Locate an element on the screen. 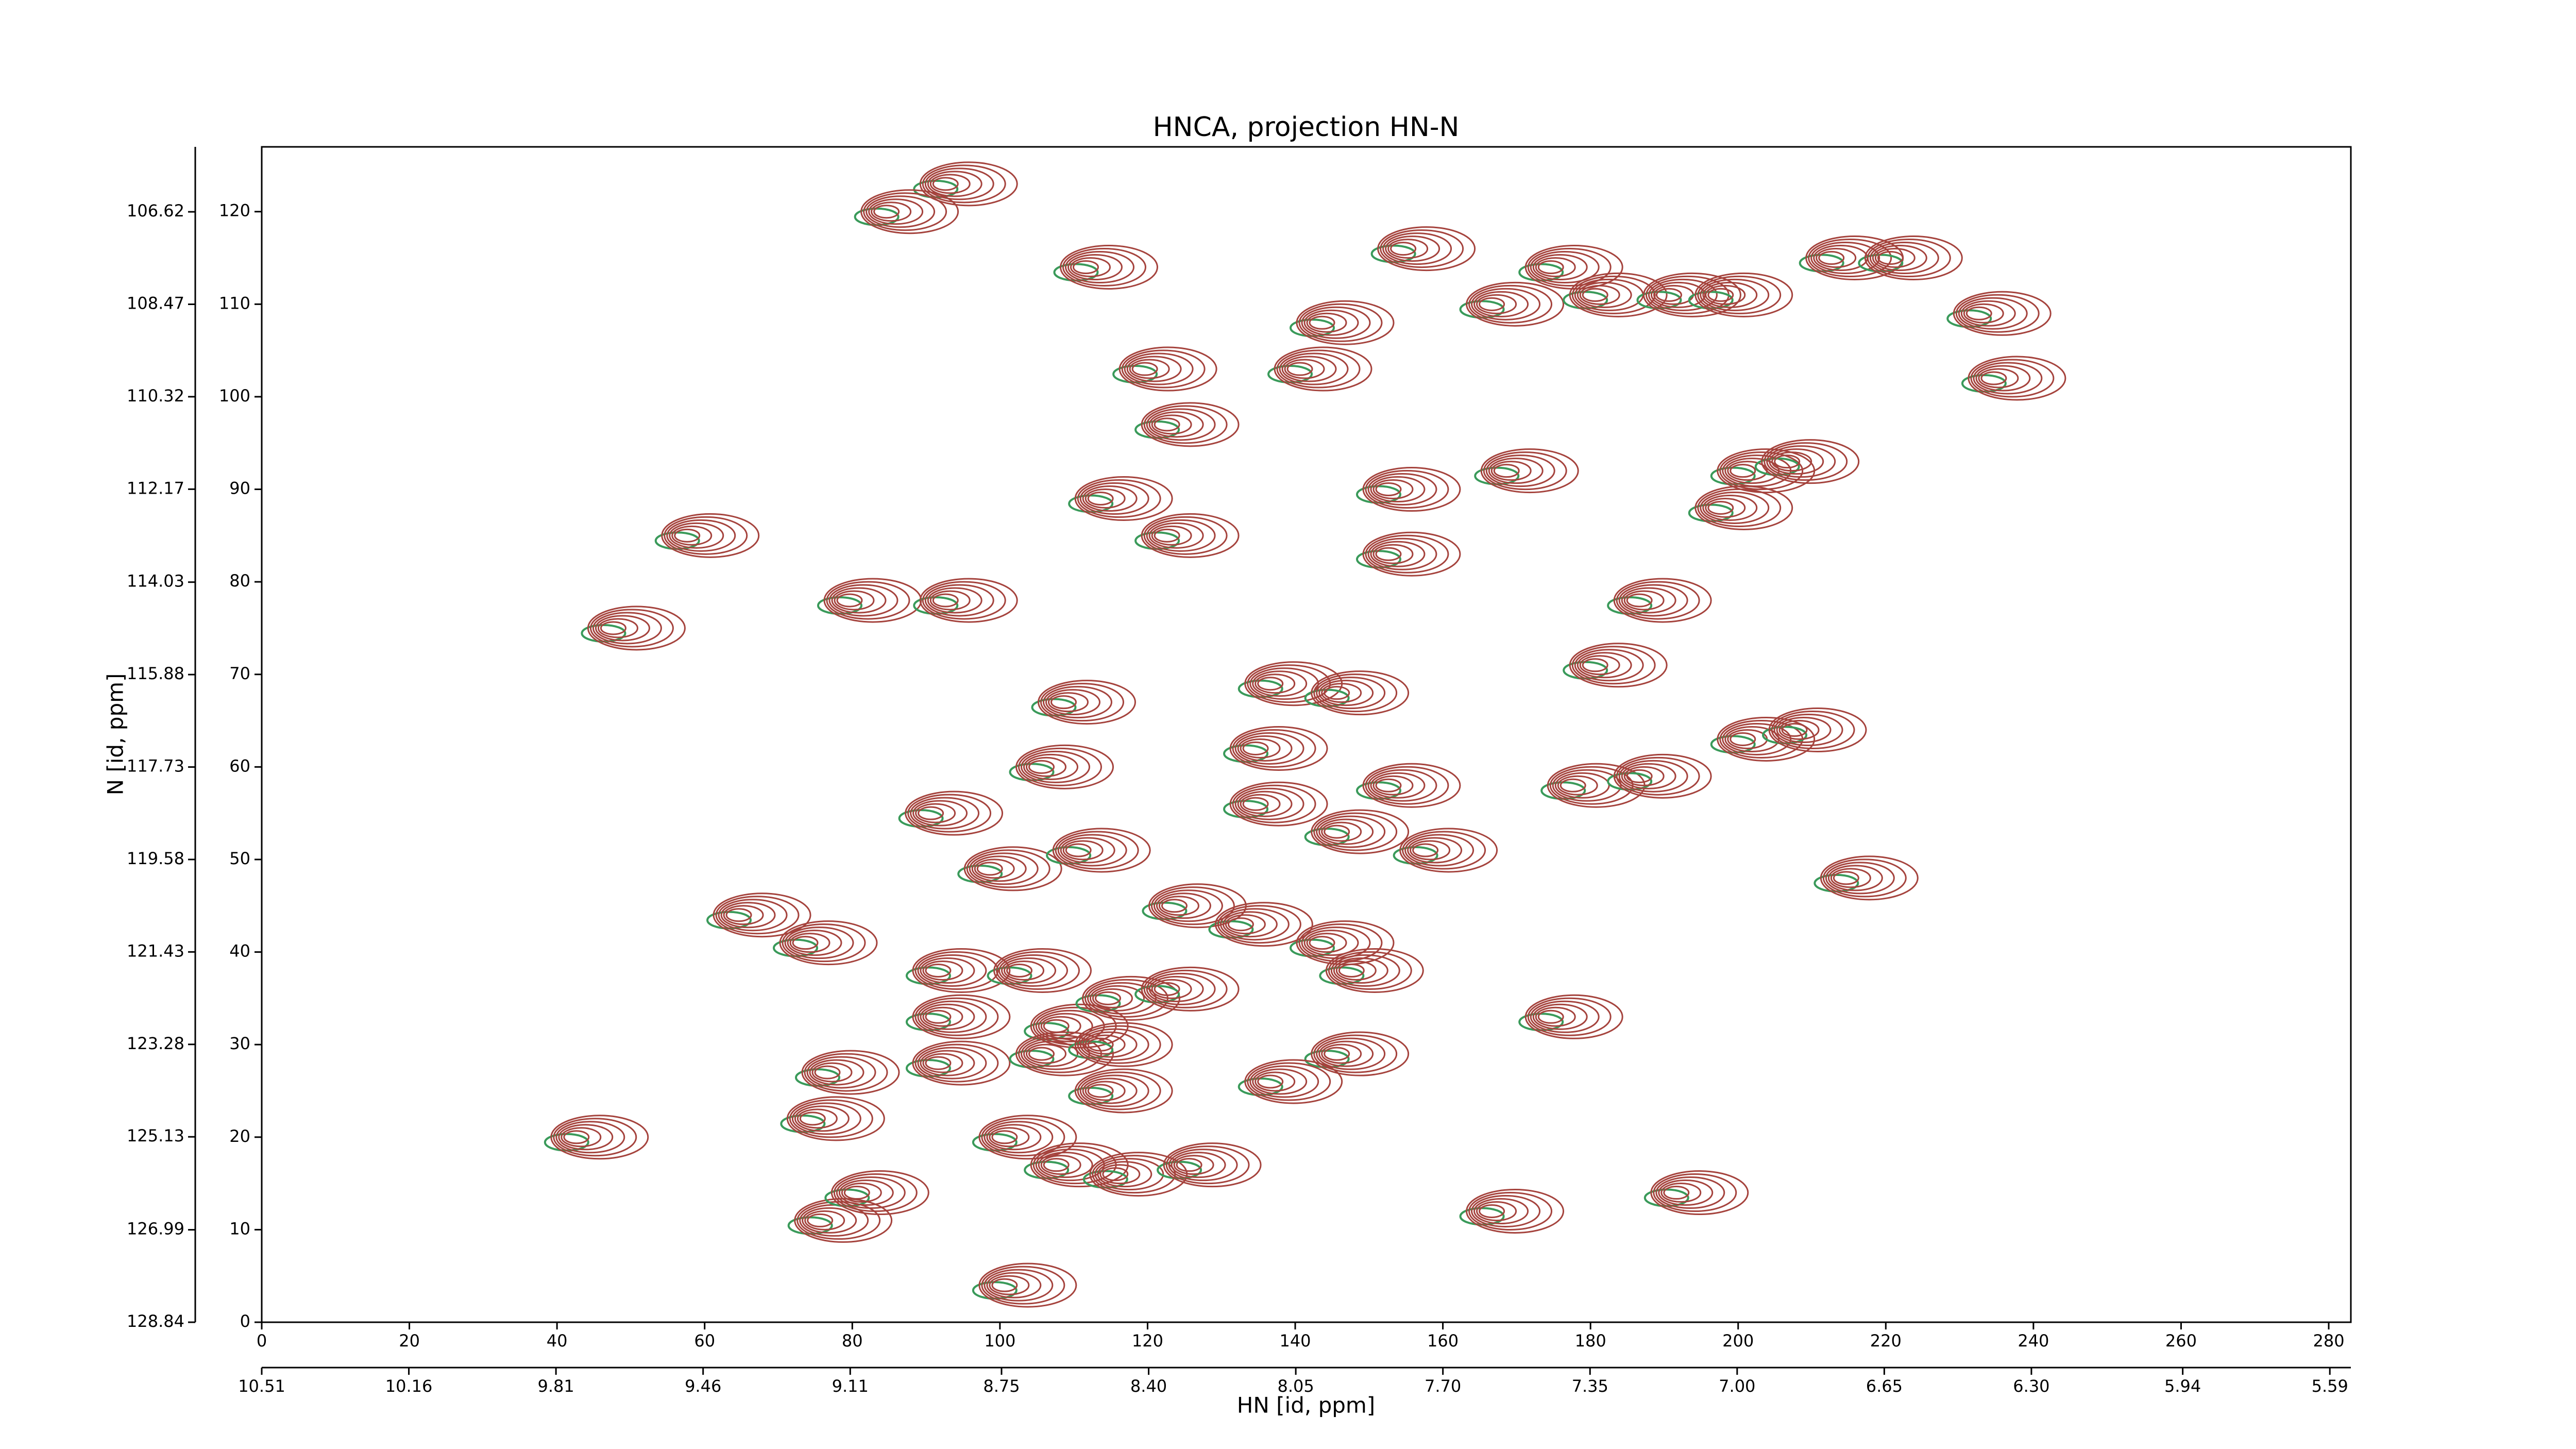 Image resolution: width=2576 pixels, height=1449 pixels. y2-tick-label: 108.47 is located at coordinates (155, 303).